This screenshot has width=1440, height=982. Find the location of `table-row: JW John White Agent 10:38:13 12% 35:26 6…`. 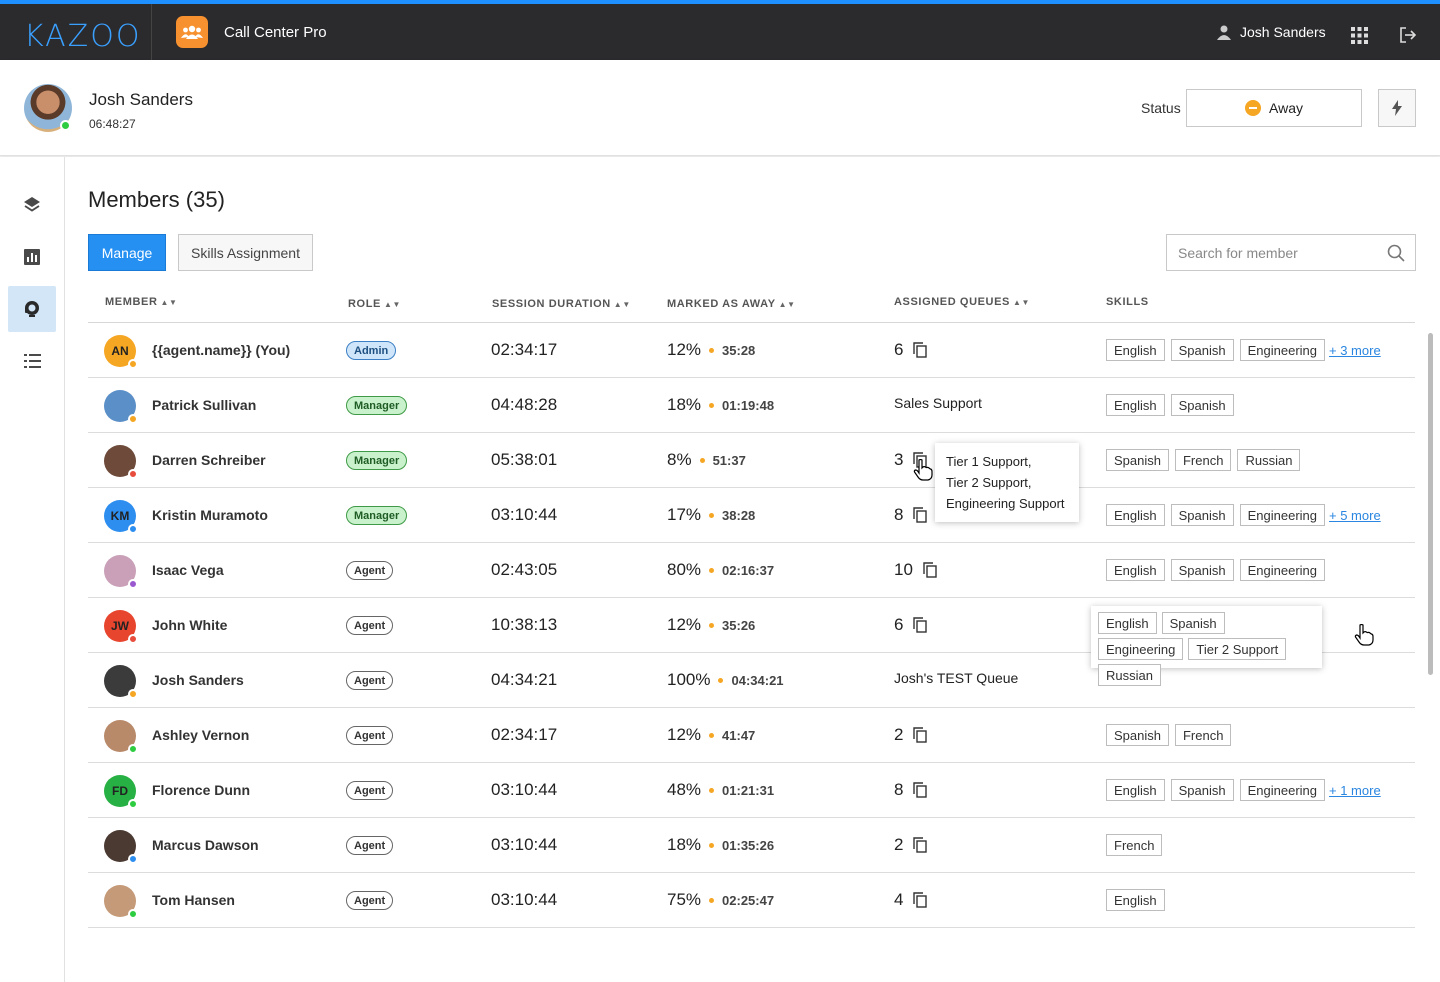

table-row: JW John White Agent 10:38:13 12% 35:26 6… is located at coordinates (751, 625).